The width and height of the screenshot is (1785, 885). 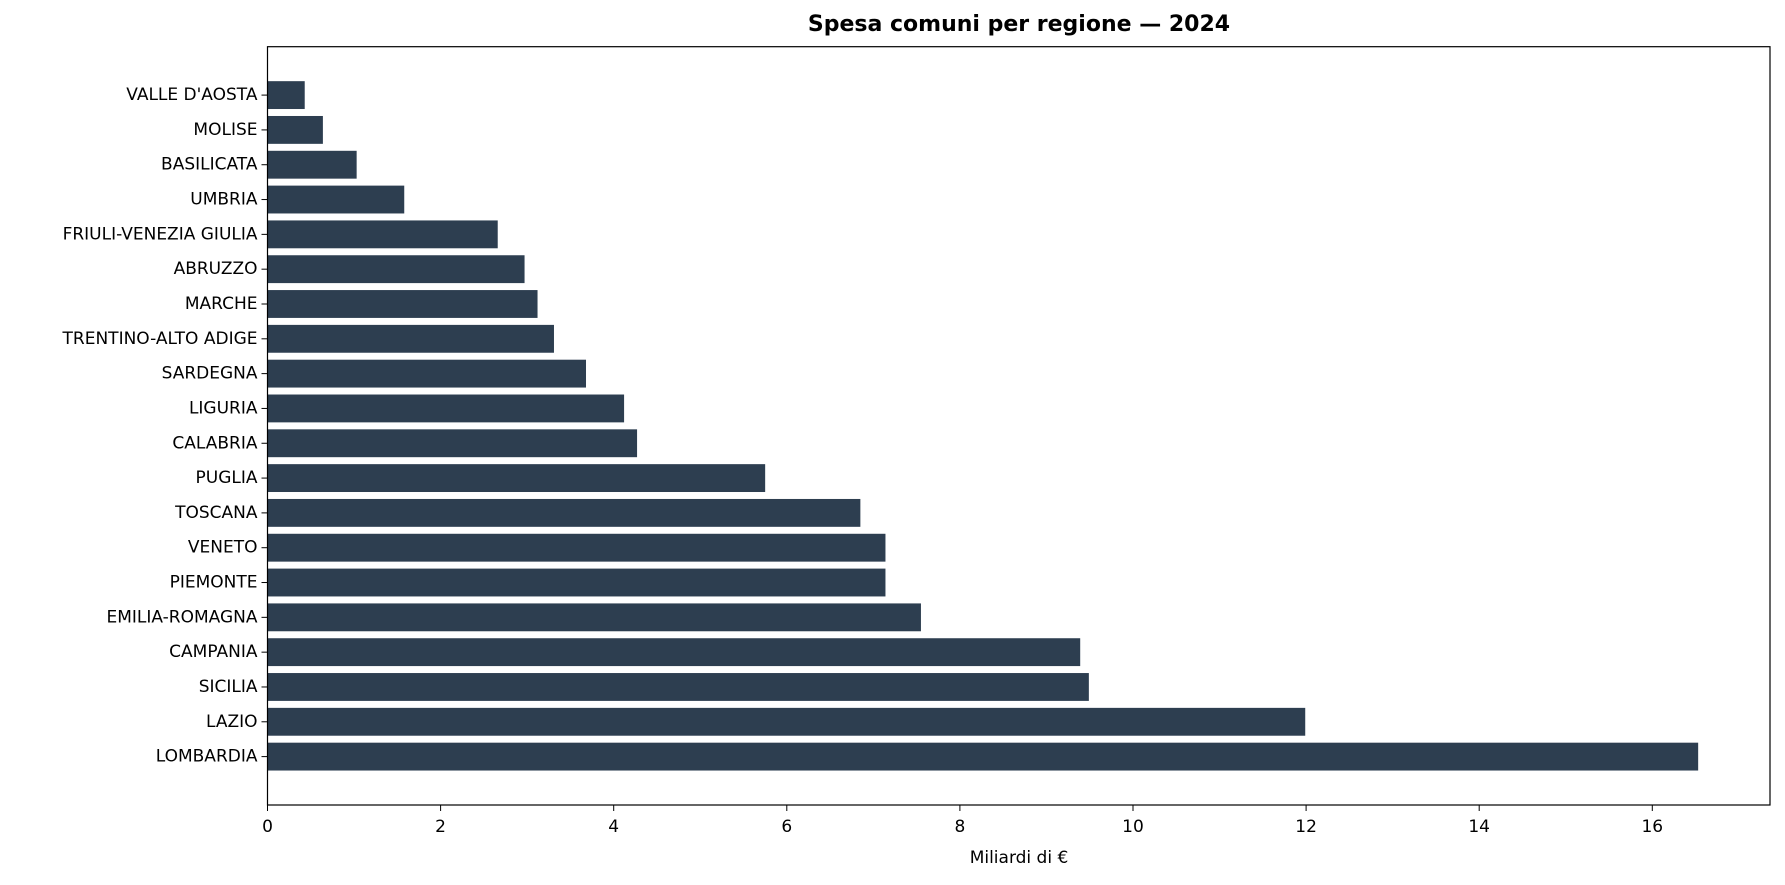 I want to click on x-tick-label: 0, so click(x=267, y=827).